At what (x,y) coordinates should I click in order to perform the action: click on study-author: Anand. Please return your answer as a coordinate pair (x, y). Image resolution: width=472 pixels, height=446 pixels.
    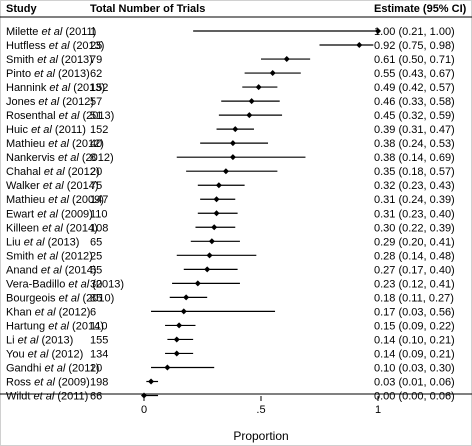
    Looking at the image, I should click on (23, 270).